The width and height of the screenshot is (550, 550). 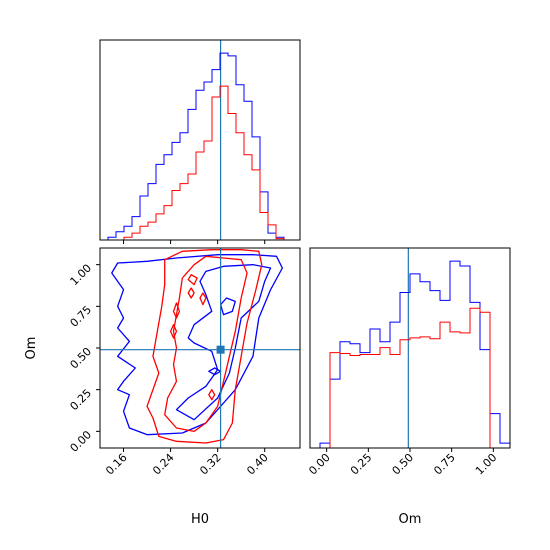 I want to click on x-om-tick-label-0: 0.00, so click(x=319, y=464).